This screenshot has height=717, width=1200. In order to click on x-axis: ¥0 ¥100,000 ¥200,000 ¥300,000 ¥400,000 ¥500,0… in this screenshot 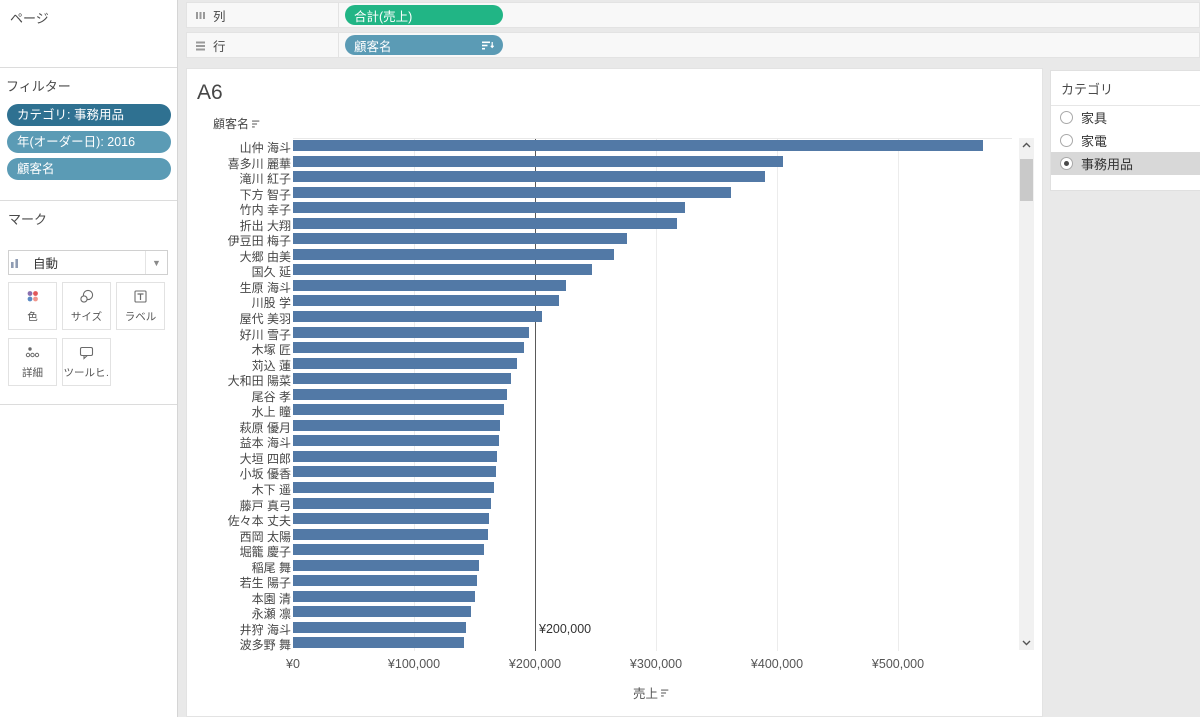, I will do `click(602, 666)`.